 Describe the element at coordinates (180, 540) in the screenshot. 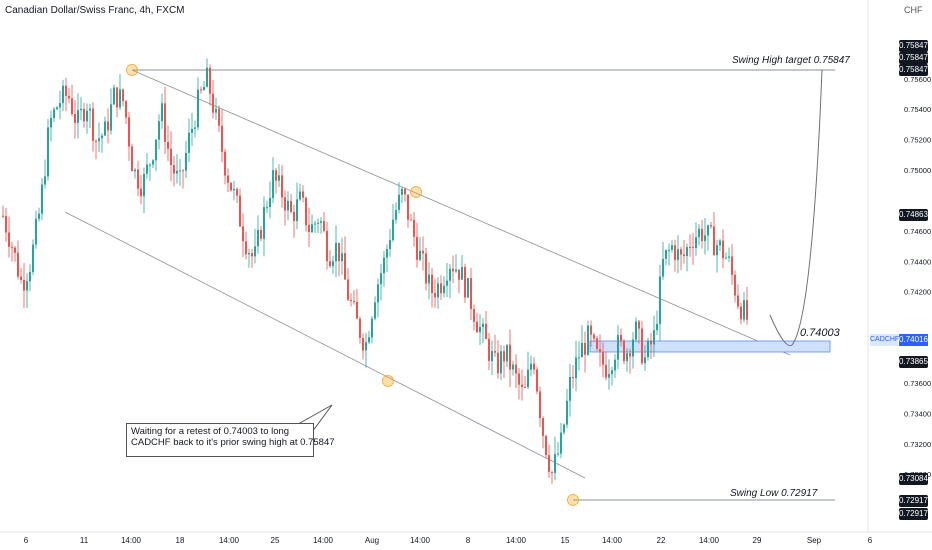

I see `x-tick-label: 18` at that location.